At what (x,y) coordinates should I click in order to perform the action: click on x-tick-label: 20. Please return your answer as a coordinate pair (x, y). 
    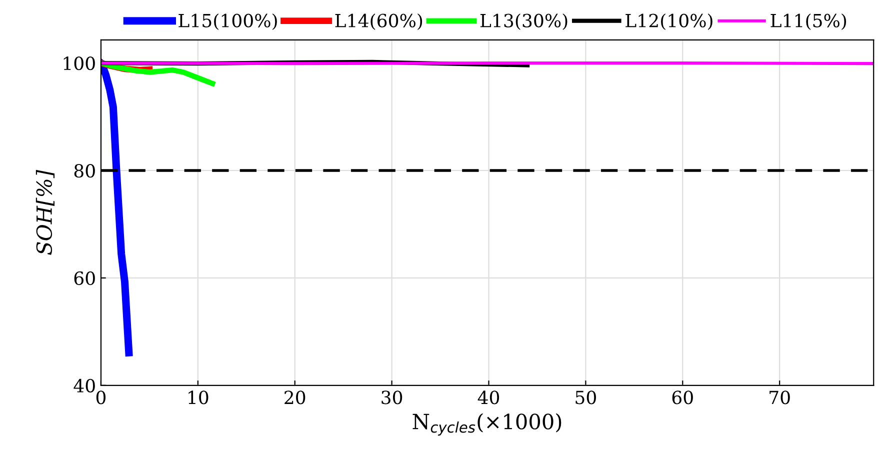
    Looking at the image, I should click on (295, 397).